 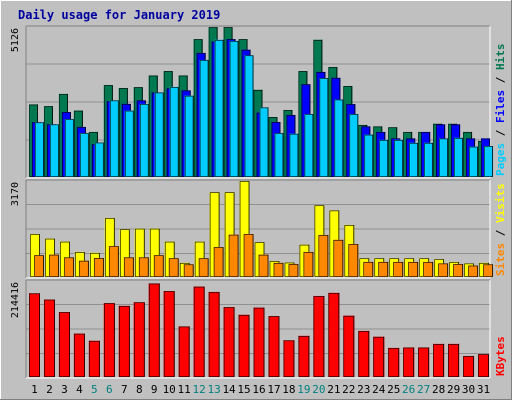 I want to click on day-15-bars, so click(x=244, y=345).